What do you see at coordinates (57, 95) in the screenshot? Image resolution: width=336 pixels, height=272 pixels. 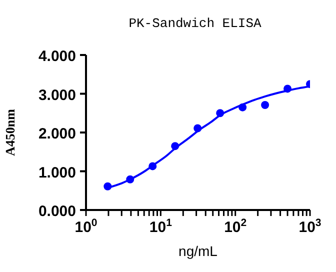 I see `y-tick-label: 3.000` at bounding box center [57, 95].